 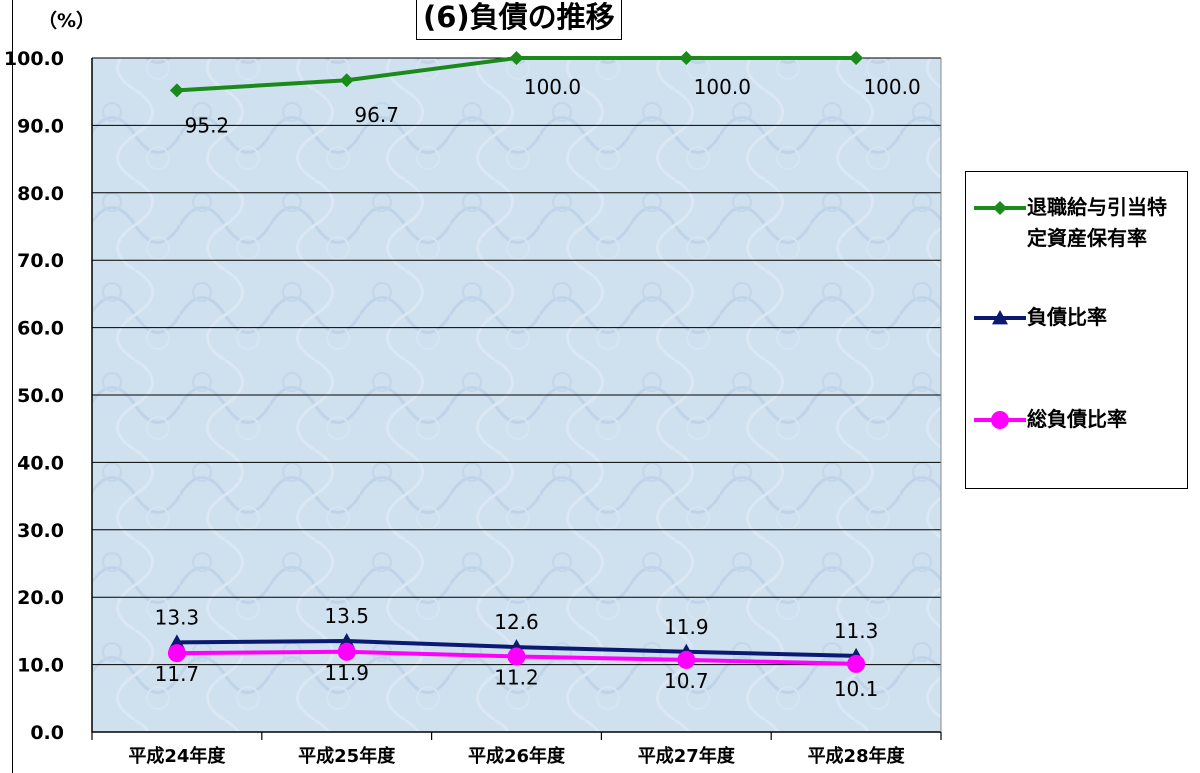 I want to click on data-label: 10.1, so click(x=856, y=689).